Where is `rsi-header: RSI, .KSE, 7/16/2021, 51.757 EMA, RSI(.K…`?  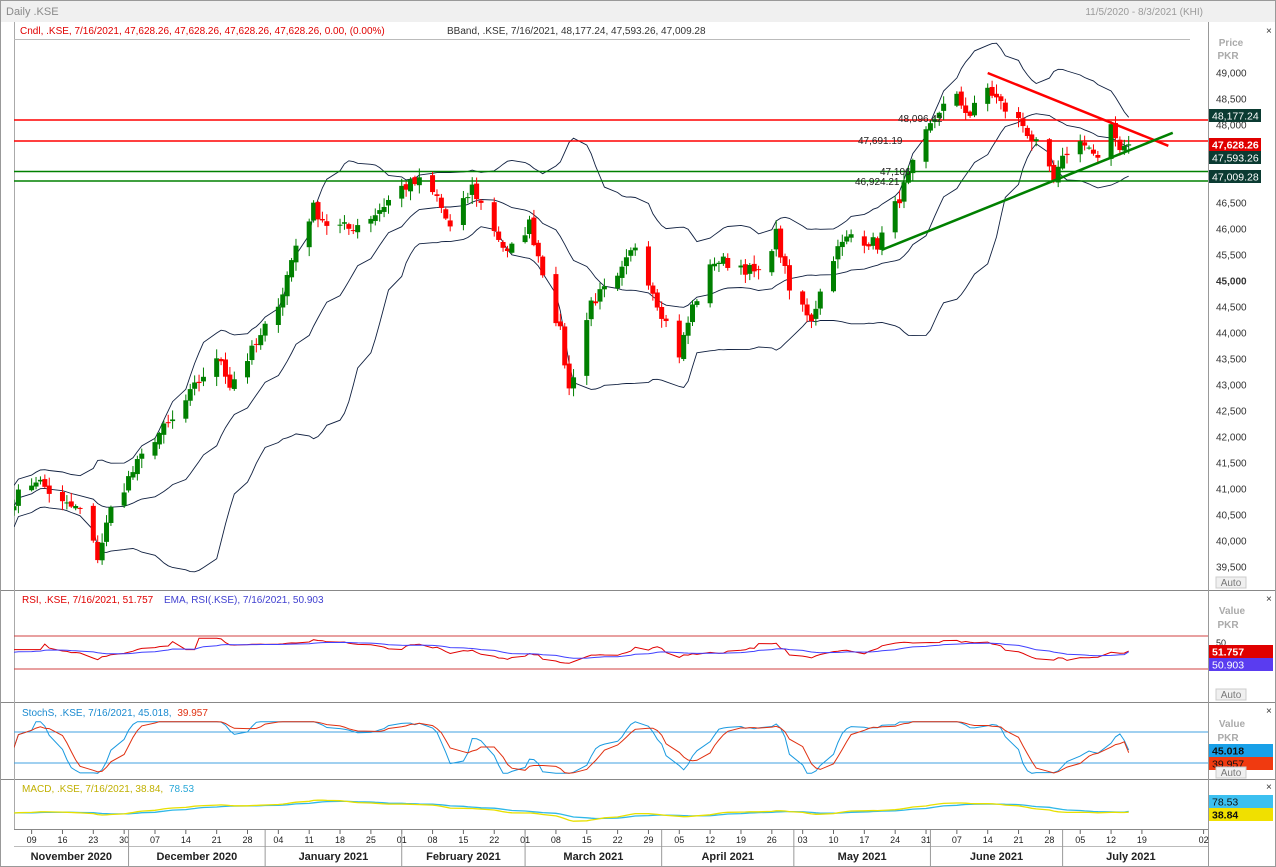 rsi-header: RSI, .KSE, 7/16/2021, 51.757 EMA, RSI(.K… is located at coordinates (173, 600).